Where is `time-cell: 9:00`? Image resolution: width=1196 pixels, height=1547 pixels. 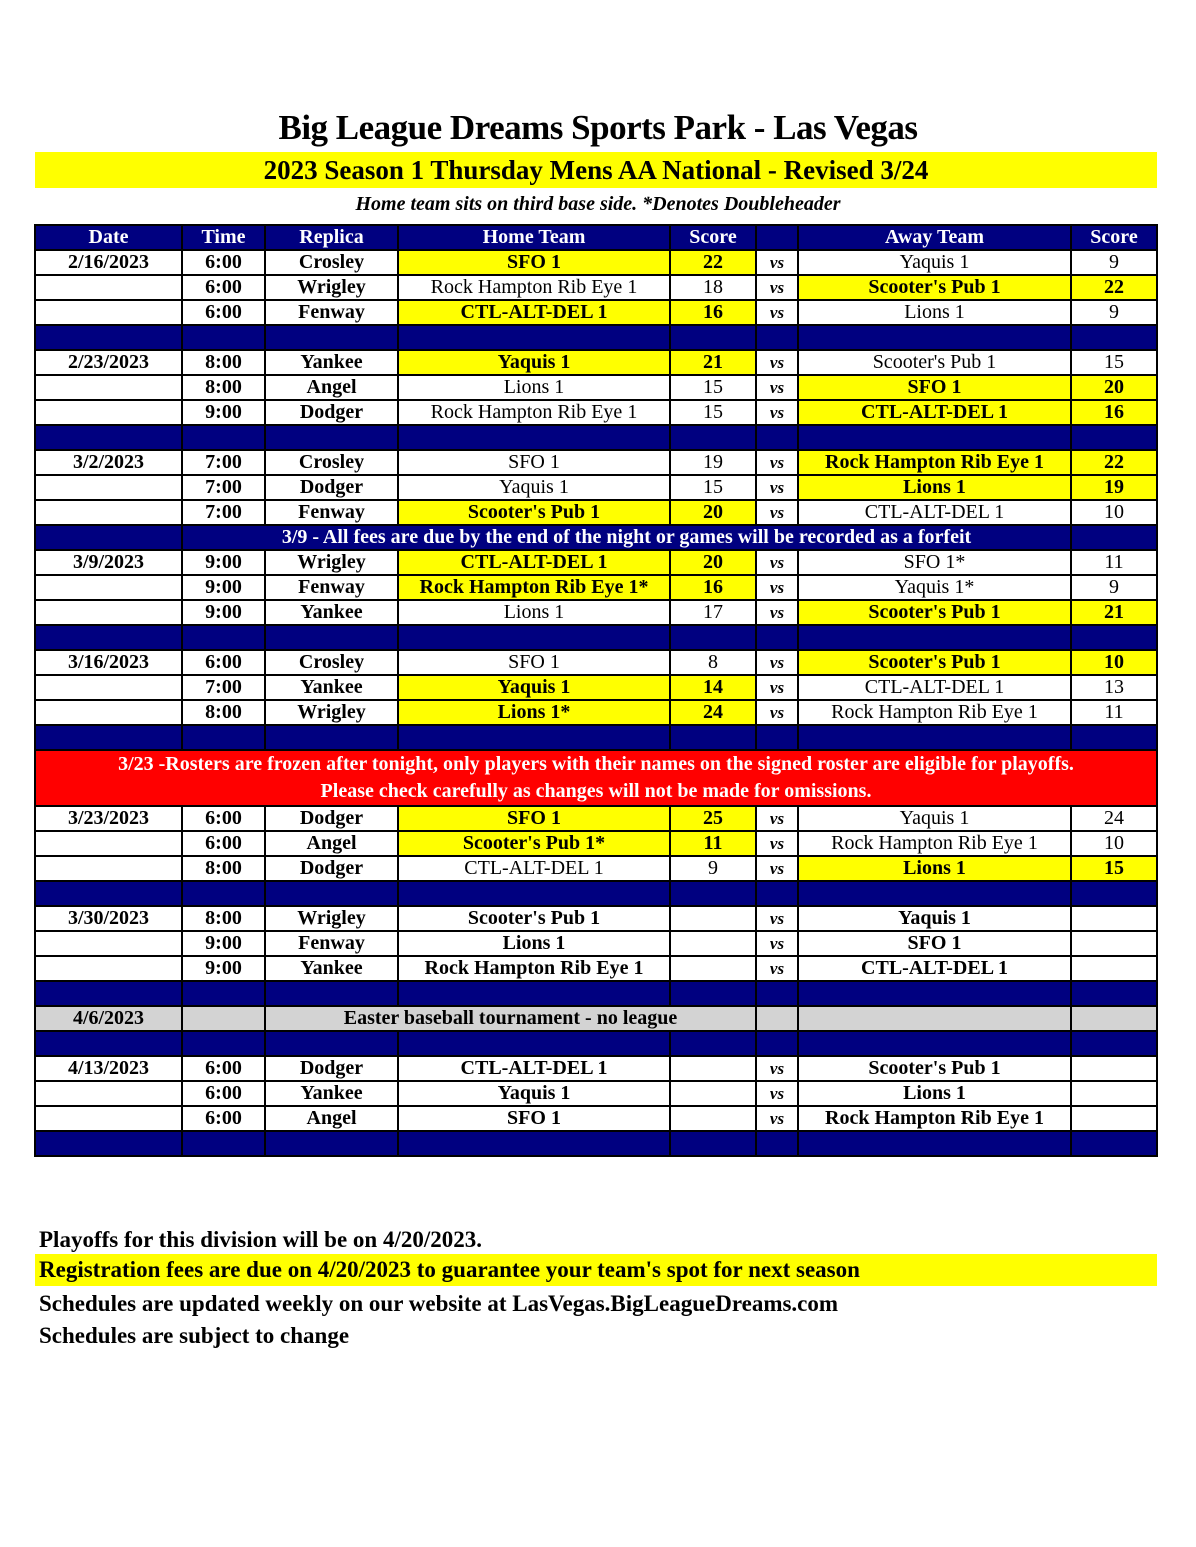
time-cell: 9:00 is located at coordinates (223, 412).